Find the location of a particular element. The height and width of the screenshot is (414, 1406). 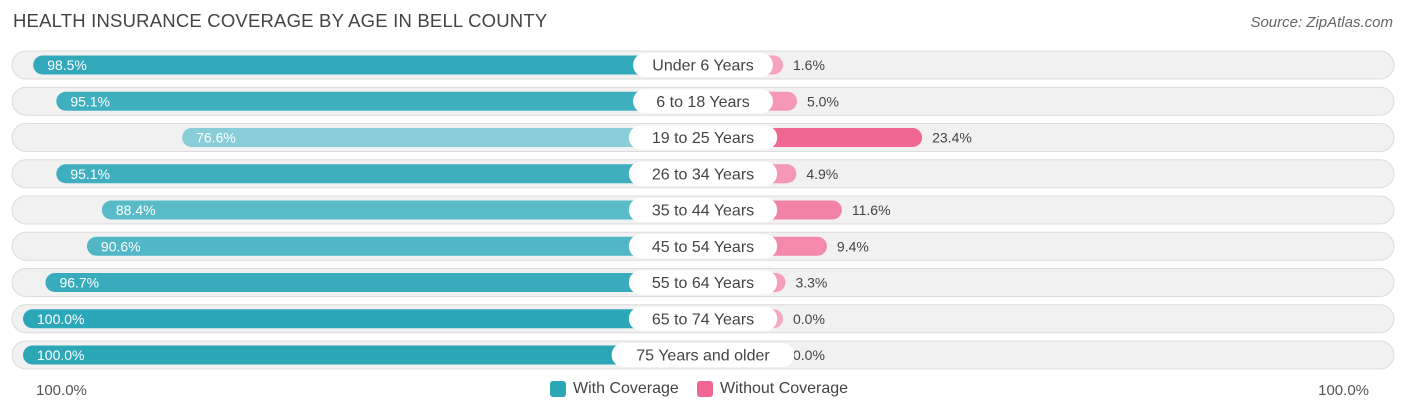

legend-item-with-coverage: With Coverage is located at coordinates (614, 389).